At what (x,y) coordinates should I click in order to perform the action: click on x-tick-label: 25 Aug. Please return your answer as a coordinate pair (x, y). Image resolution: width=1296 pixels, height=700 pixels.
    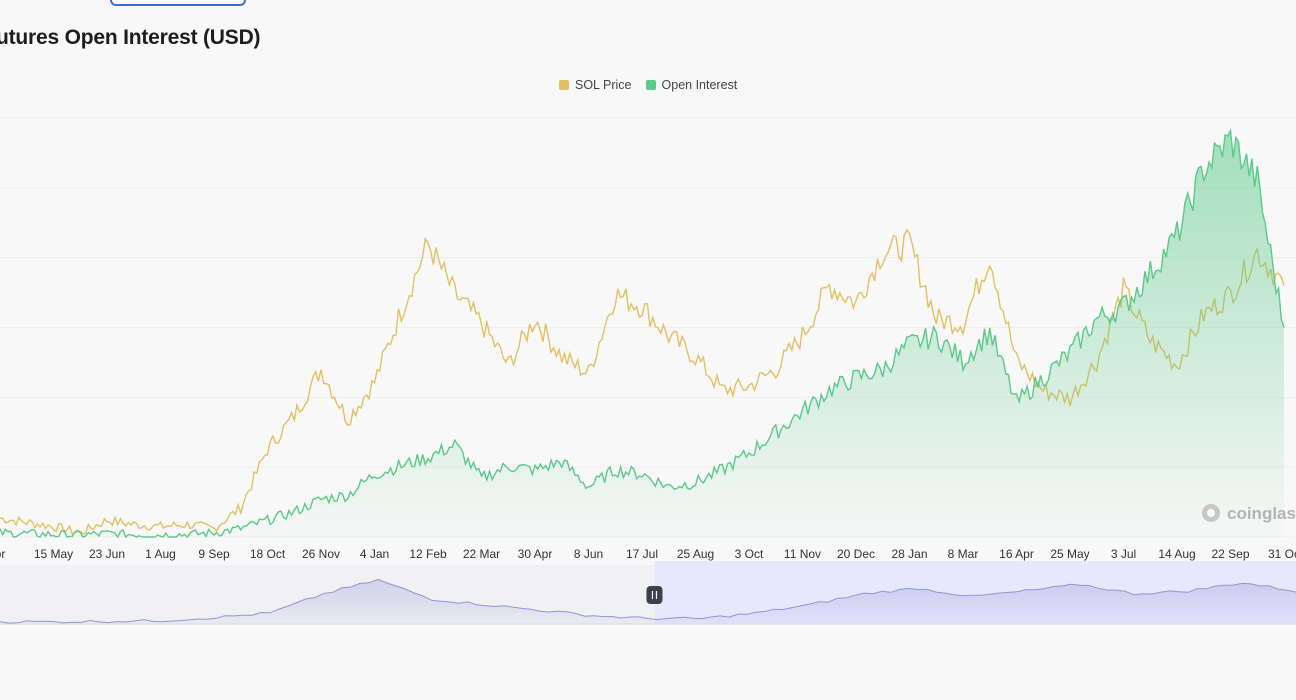
    Looking at the image, I should click on (695, 554).